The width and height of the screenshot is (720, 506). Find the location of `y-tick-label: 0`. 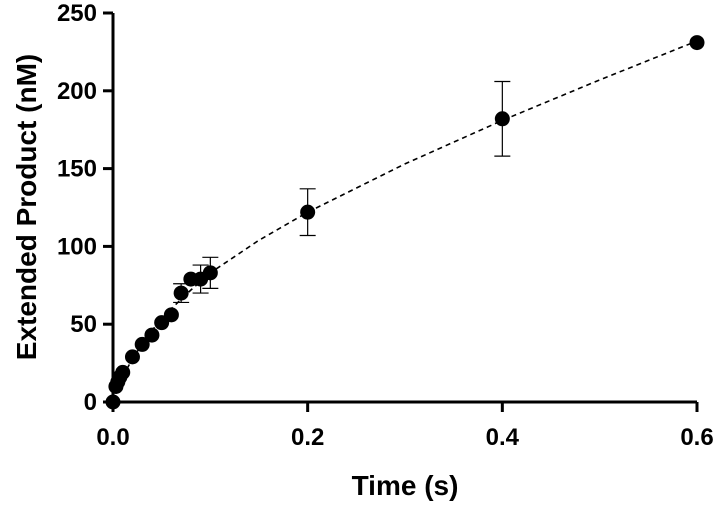

y-tick-label: 0 is located at coordinates (90, 402).